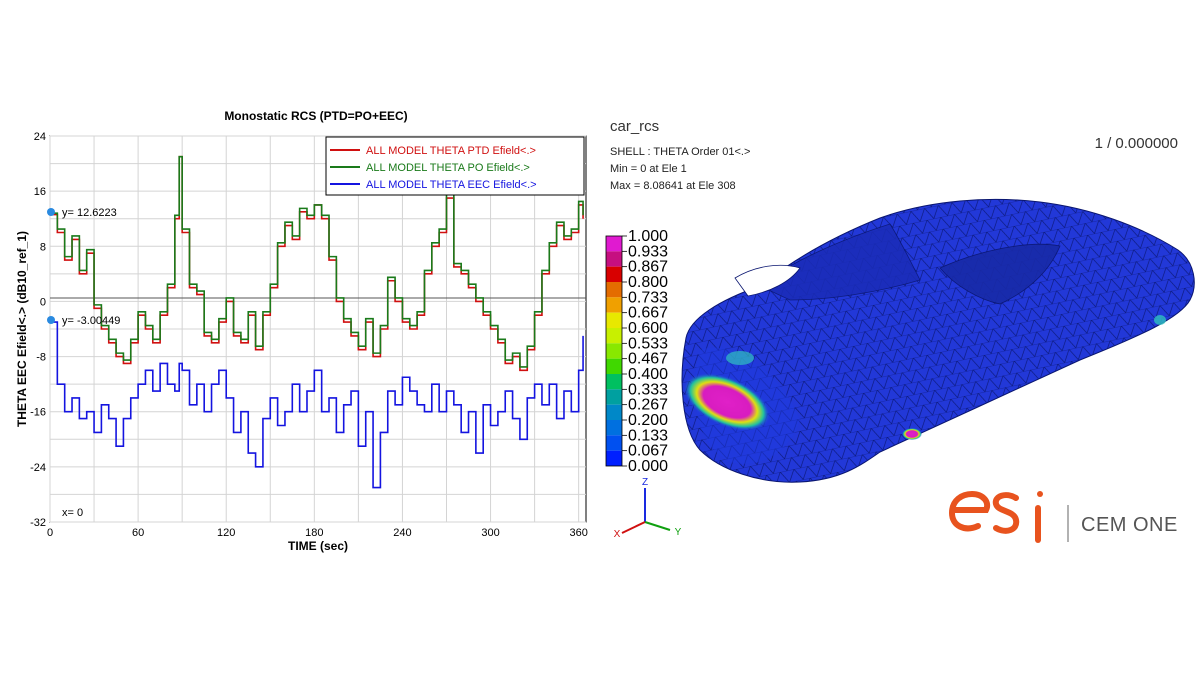  I want to click on y-tick-label: -16, so click(38, 413).